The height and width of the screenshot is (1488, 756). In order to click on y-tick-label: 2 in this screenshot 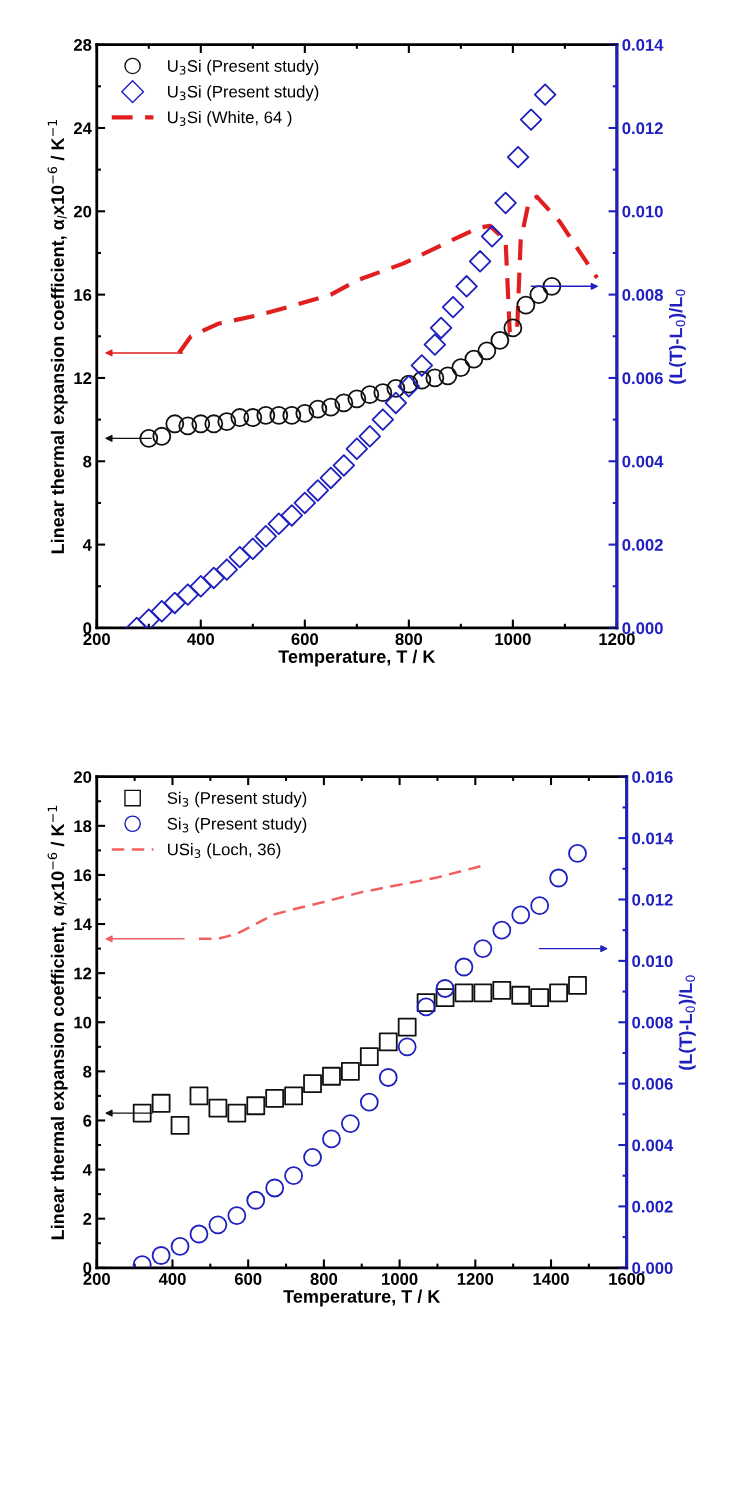, I will do `click(87, 1219)`.